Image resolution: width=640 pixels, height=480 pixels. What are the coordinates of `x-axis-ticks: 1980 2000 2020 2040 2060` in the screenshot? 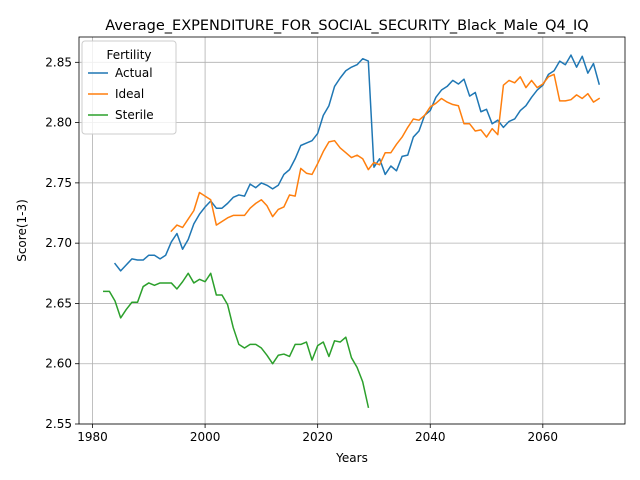 It's located at (317, 434).